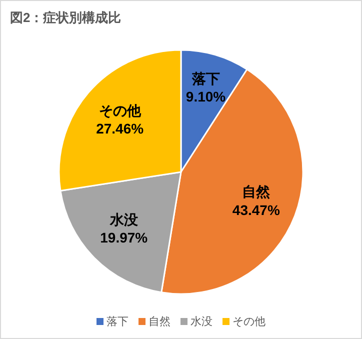  I want to click on slice-label: その他, so click(120, 110).